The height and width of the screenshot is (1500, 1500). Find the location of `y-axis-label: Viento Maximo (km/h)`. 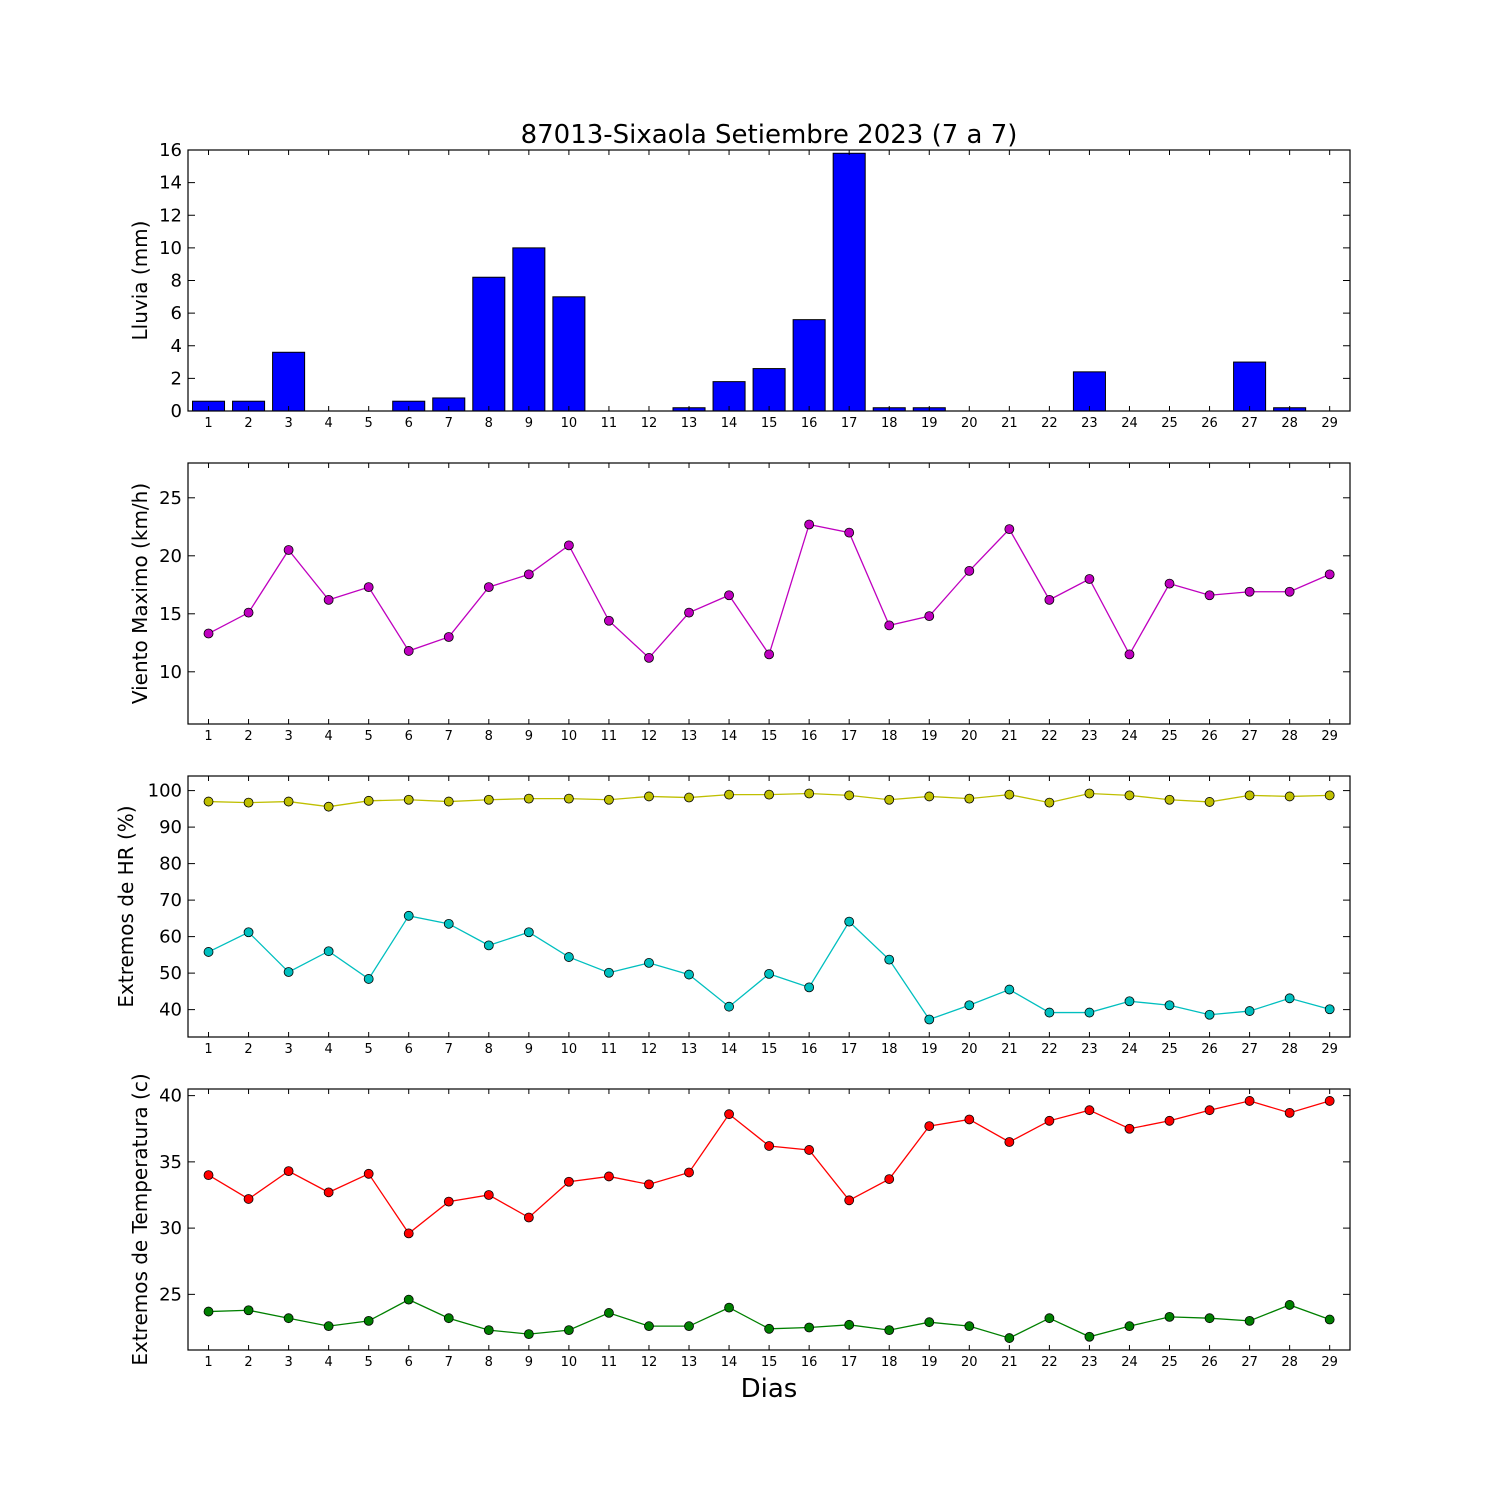

y-axis-label: Viento Maximo (km/h) is located at coordinates (140, 593).